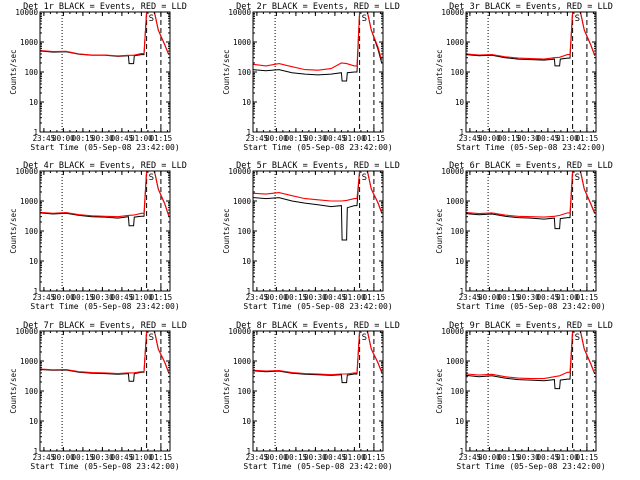  What do you see at coordinates (531, 166) in the screenshot?
I see `chart-title: Det 6r BLACK = Events, RED = LLD` at bounding box center [531, 166].